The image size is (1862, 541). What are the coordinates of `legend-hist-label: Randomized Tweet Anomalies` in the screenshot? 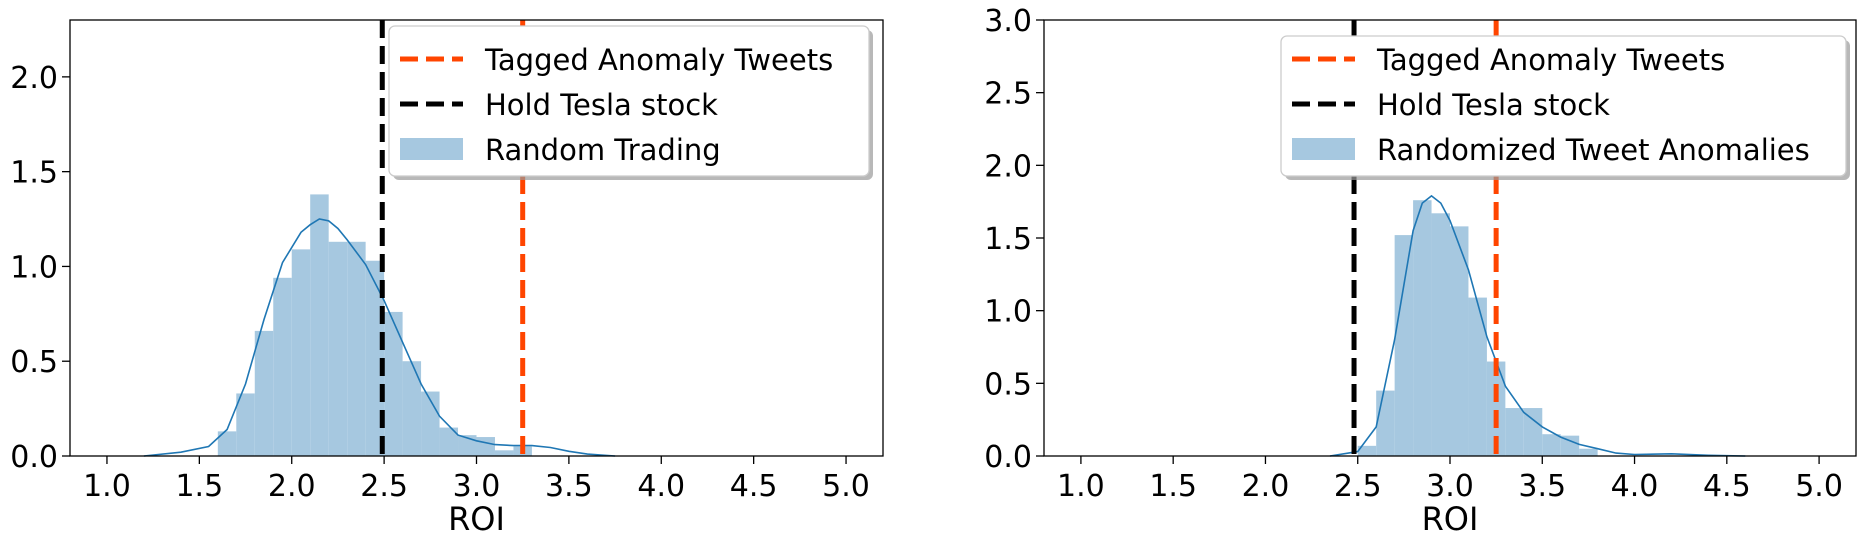 It's located at (1593, 150).